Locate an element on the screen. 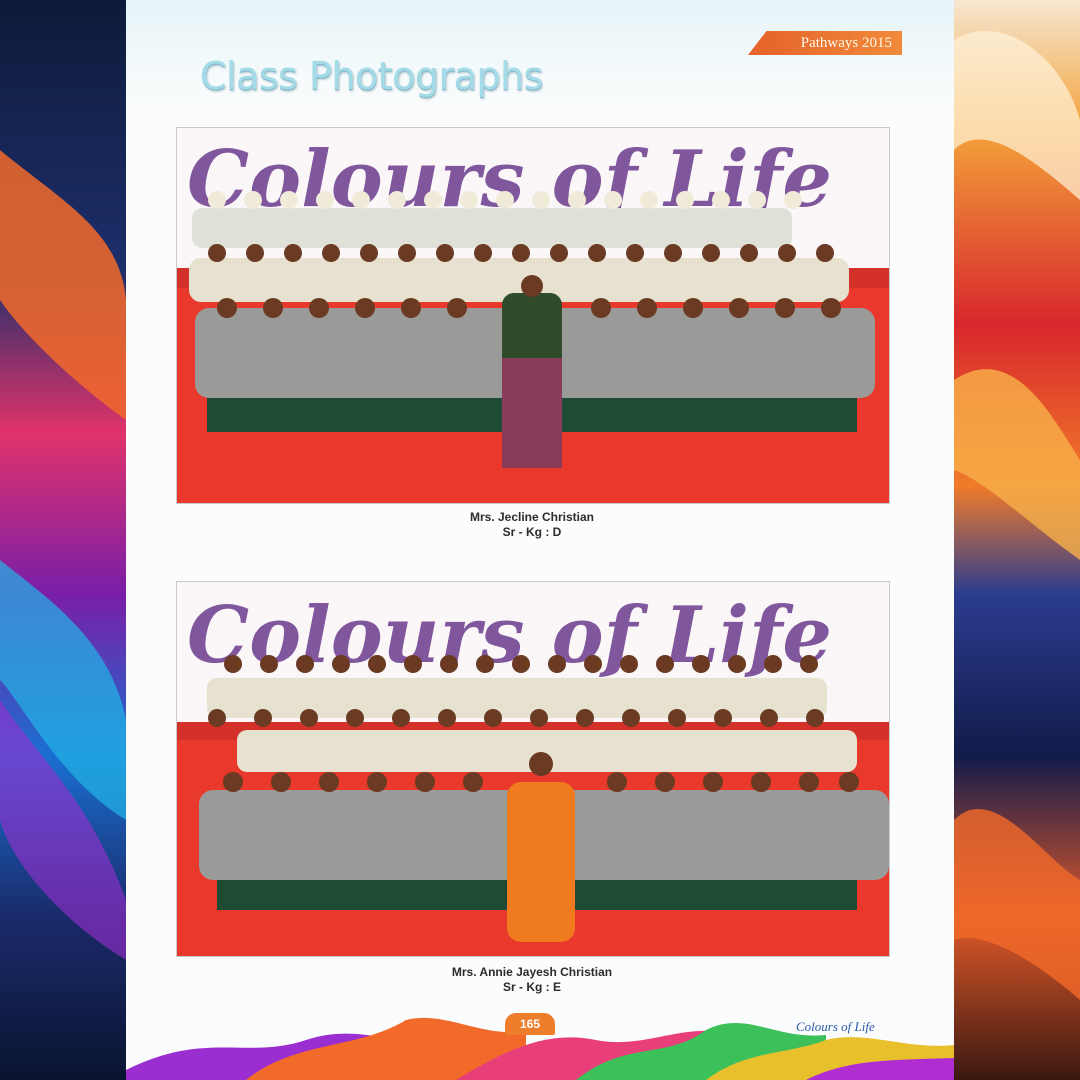 The width and height of the screenshot is (1080, 1080). page-number: 165 is located at coordinates (530, 1024).